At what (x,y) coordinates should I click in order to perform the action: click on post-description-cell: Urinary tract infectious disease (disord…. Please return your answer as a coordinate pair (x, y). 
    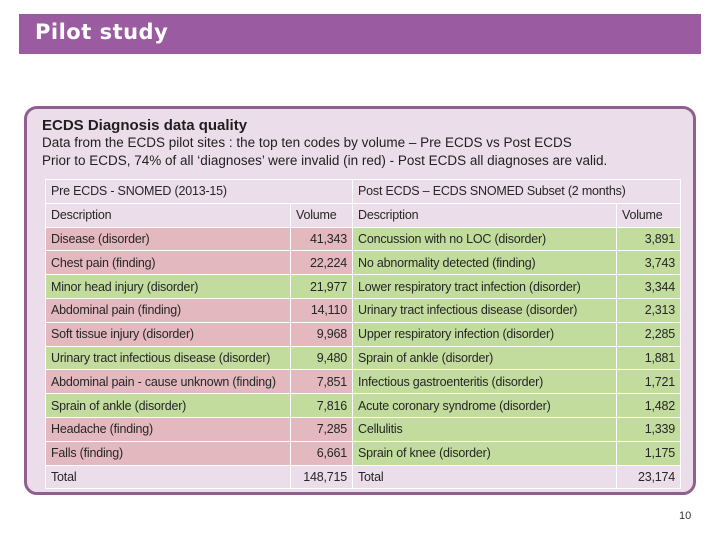
    Looking at the image, I should click on (484, 310).